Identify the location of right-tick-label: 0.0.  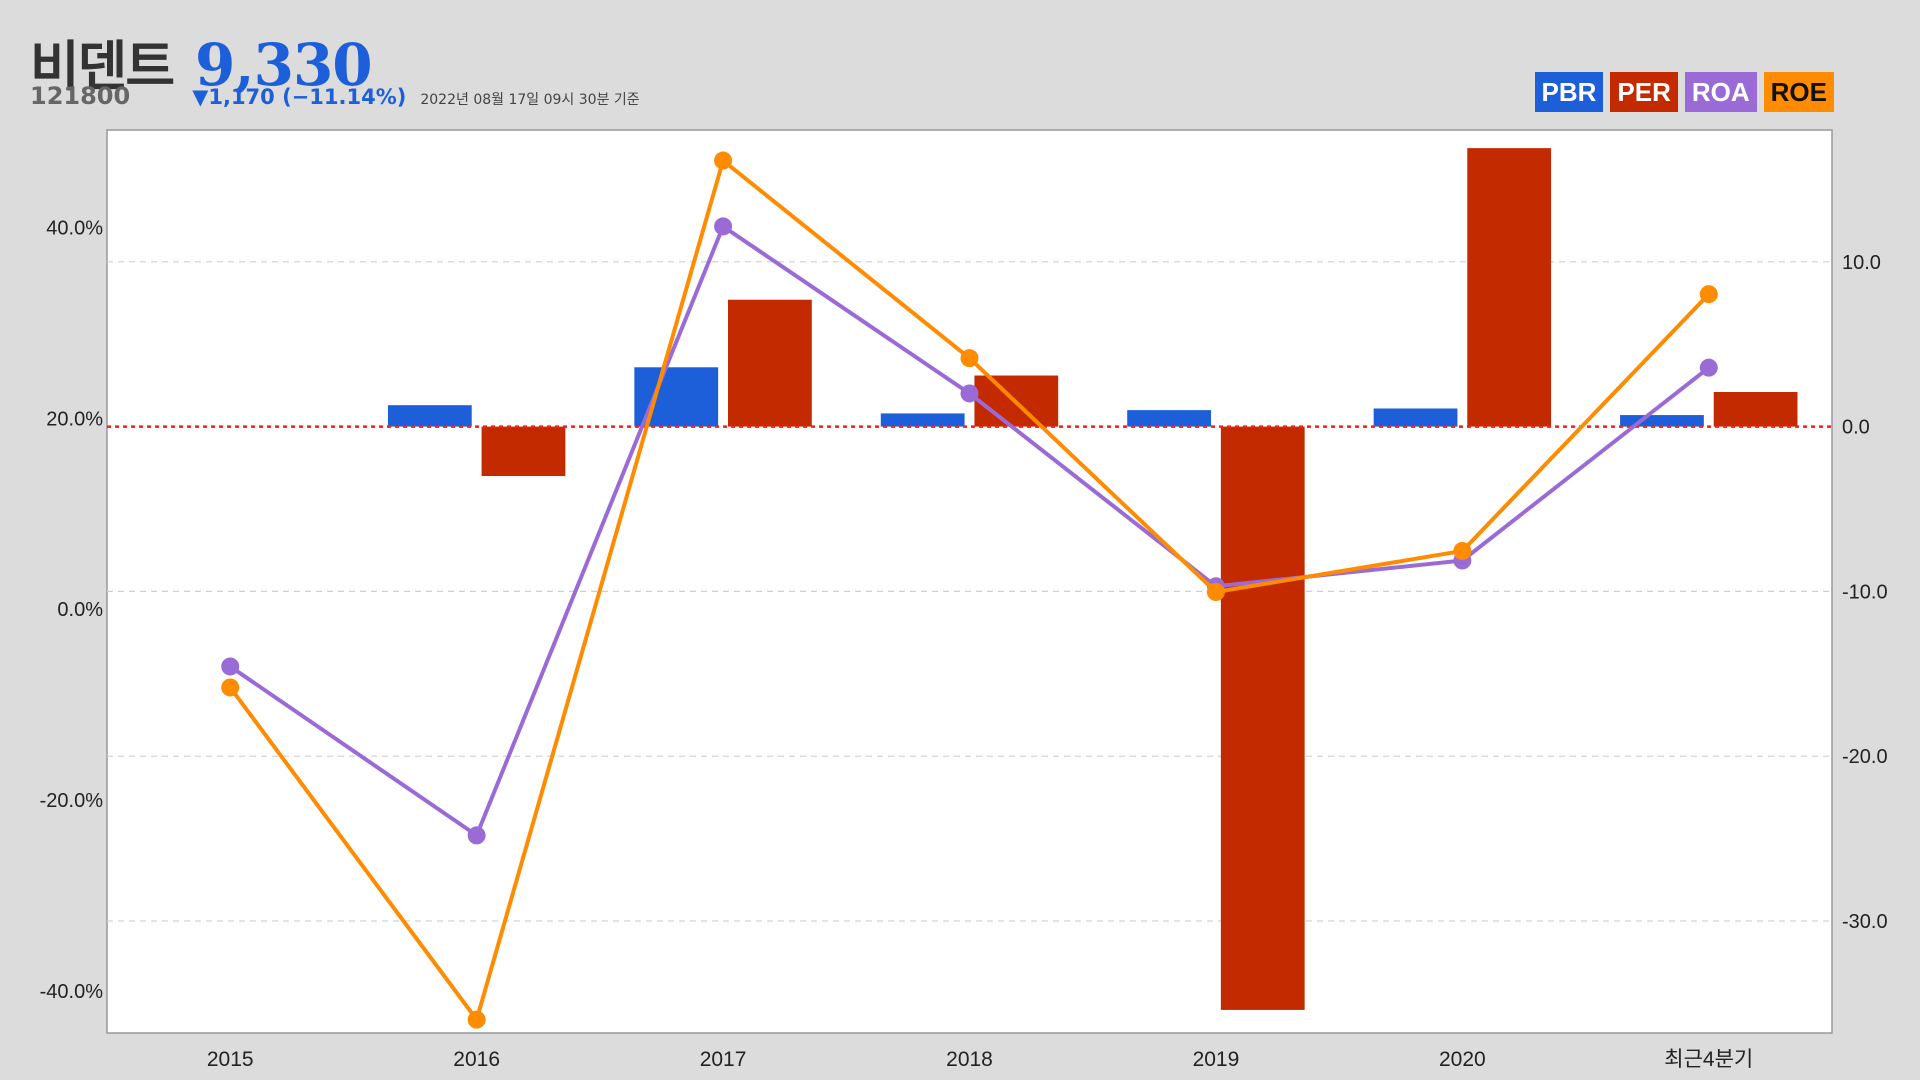
(1856, 428).